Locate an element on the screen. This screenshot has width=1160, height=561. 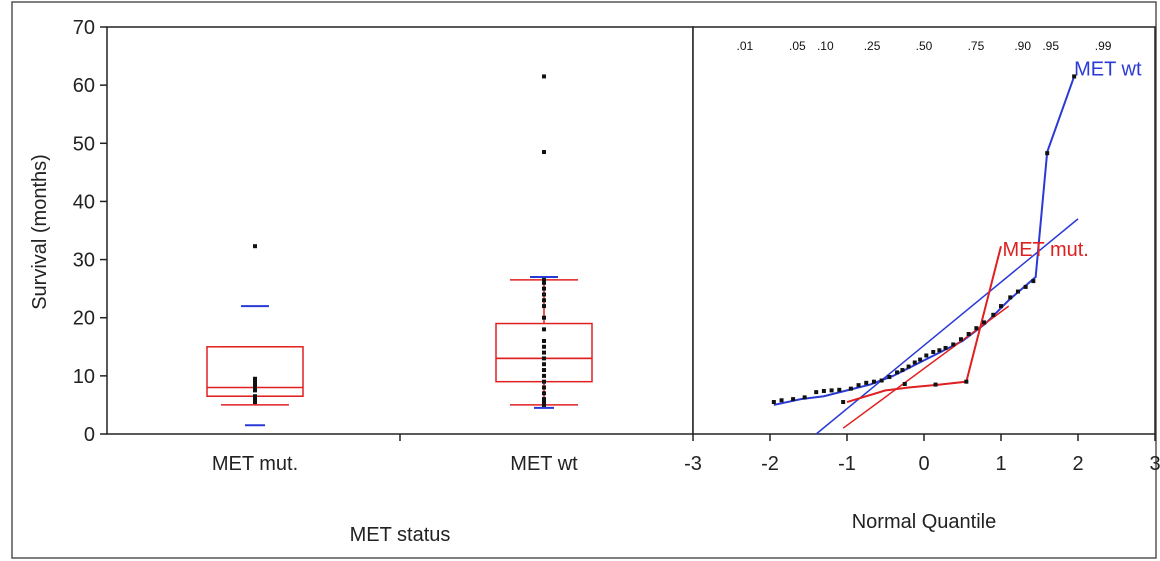
y-tick-label: 50 is located at coordinates (84, 144).